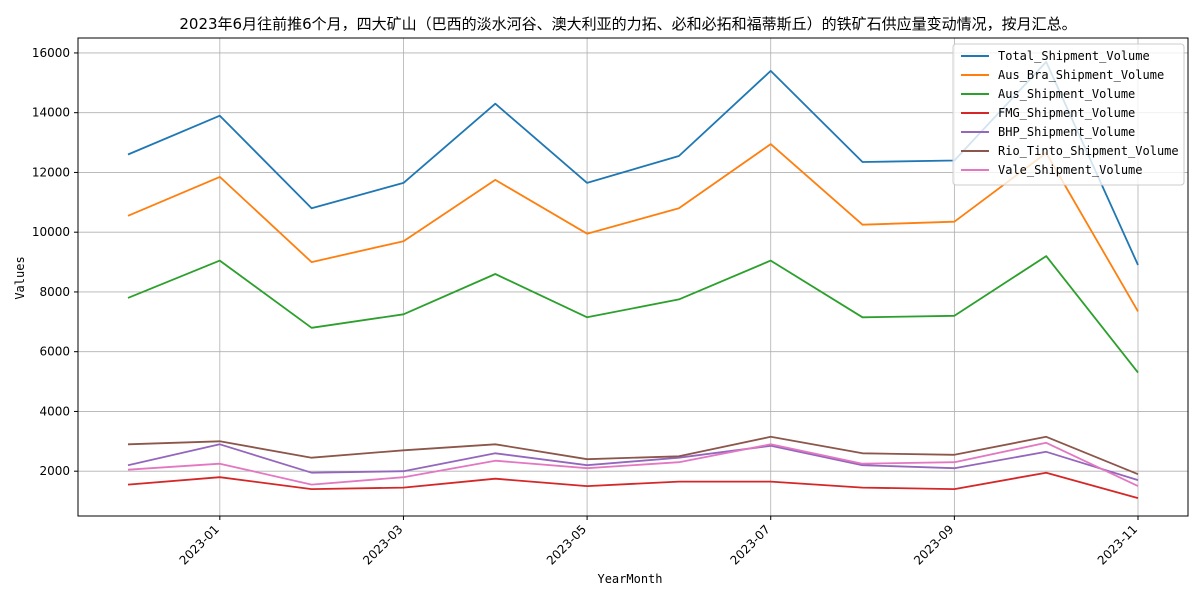 The height and width of the screenshot is (600, 1200). I want to click on series-line-vale-shipment-volume, so click(633, 464).